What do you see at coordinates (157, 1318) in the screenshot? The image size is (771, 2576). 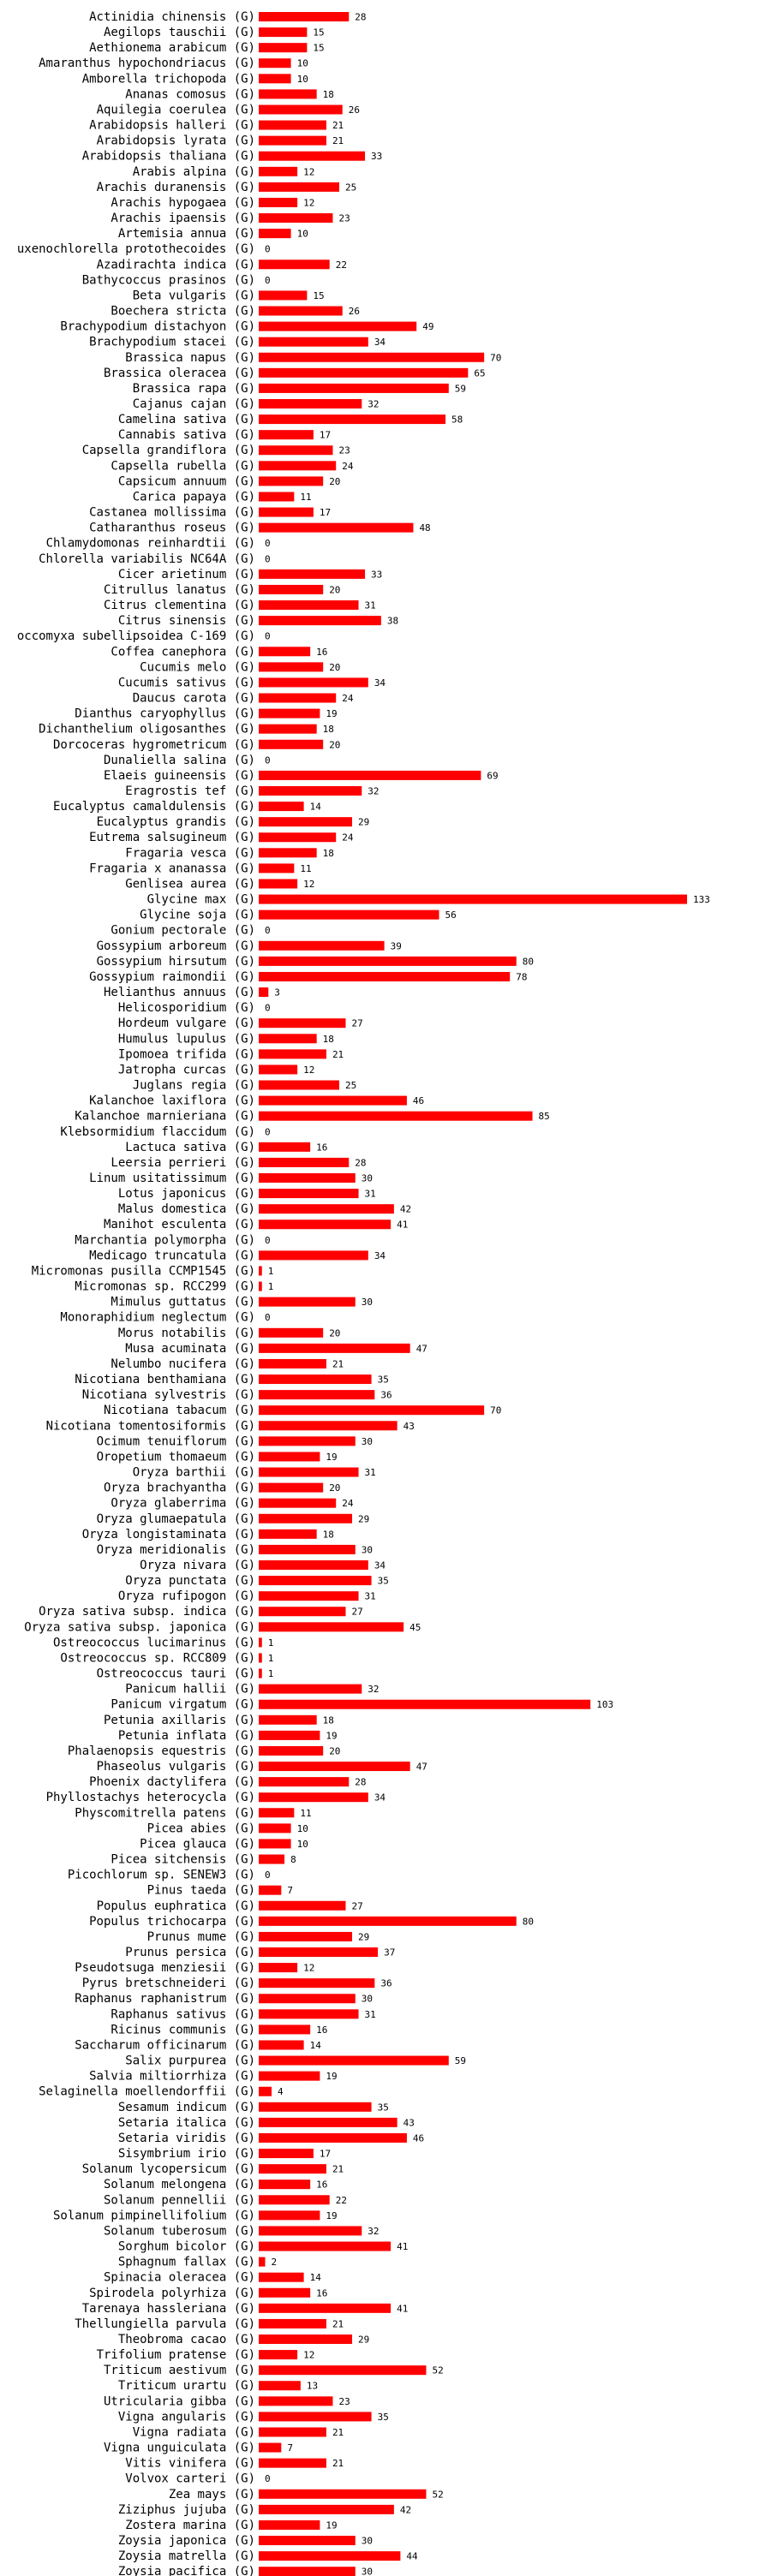 I see `category-label-84: Monoraphidium neglectum (G)` at bounding box center [157, 1318].